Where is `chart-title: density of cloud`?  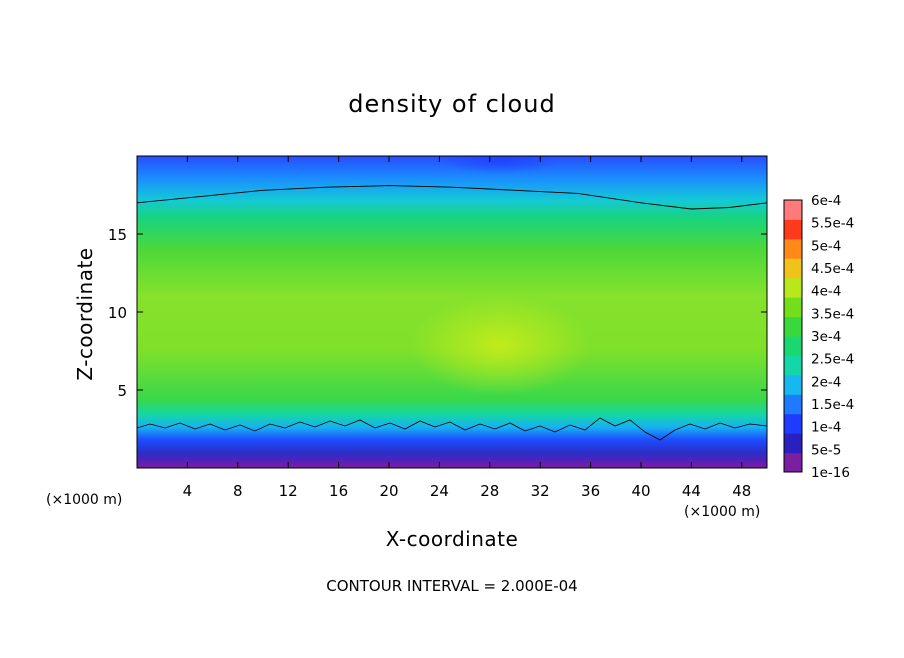
chart-title: density of cloud is located at coordinates (451, 104).